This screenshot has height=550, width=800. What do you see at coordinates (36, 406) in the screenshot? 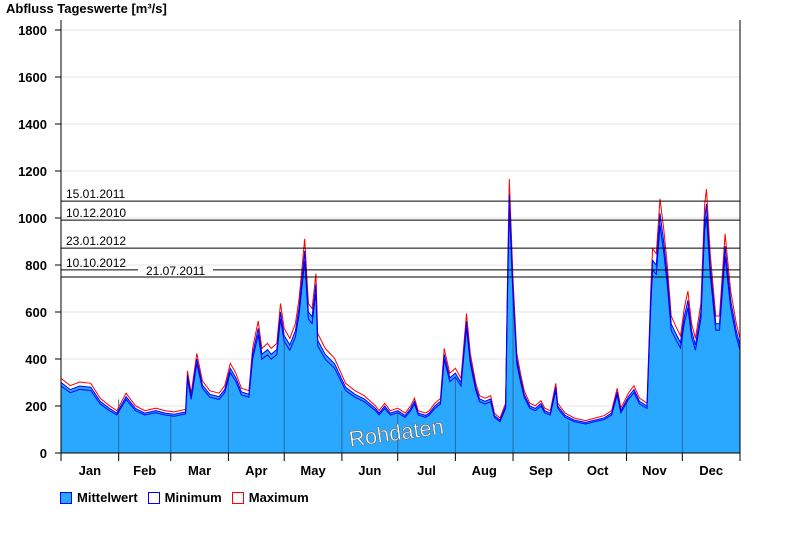
I see `y-tick-label: 200` at bounding box center [36, 406].